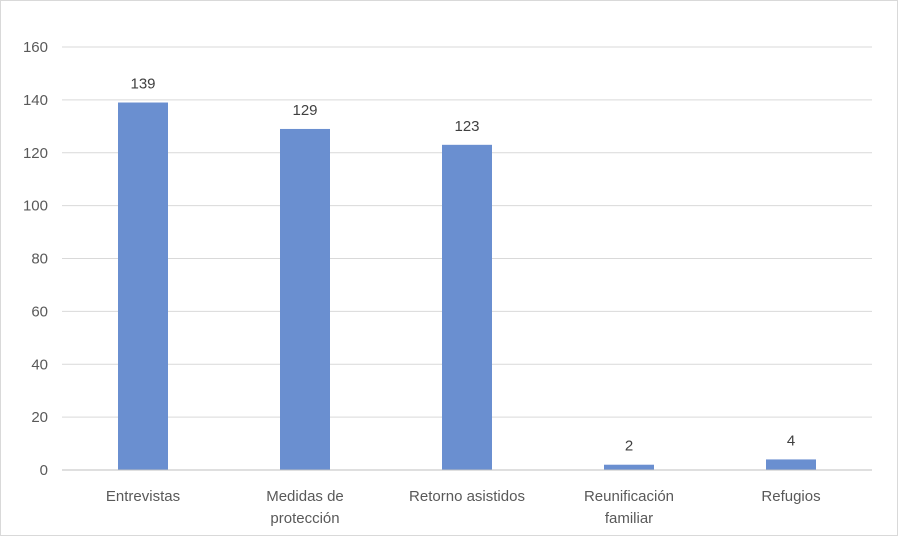  I want to click on data-label: 123, so click(466, 126).